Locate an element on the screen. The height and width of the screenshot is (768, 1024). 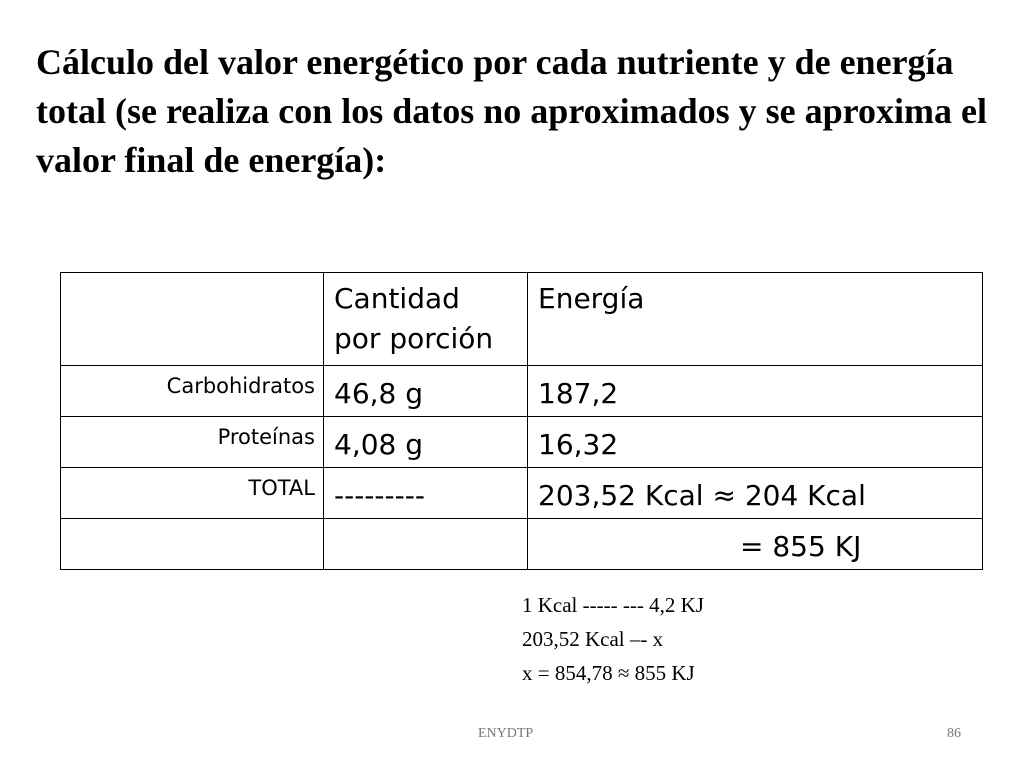
header-cantidad-line2: por porción is located at coordinates (414, 338).